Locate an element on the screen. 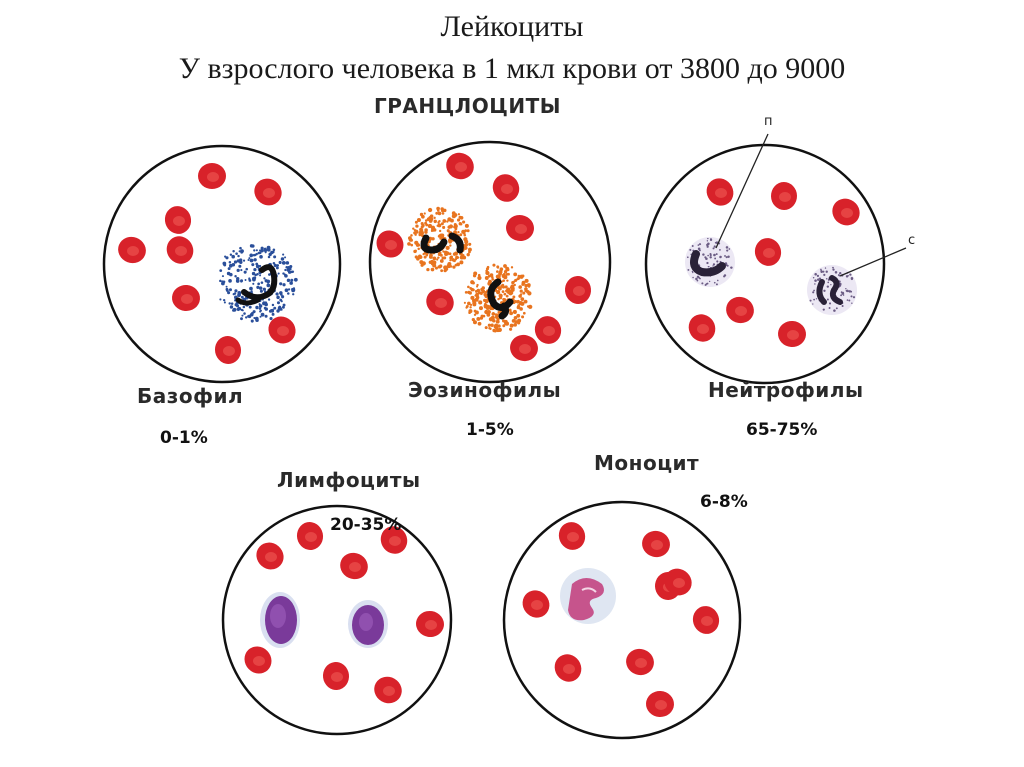  granulocytes-heading: ГРАНЦЛОЦИТЫ is located at coordinates (467, 106).